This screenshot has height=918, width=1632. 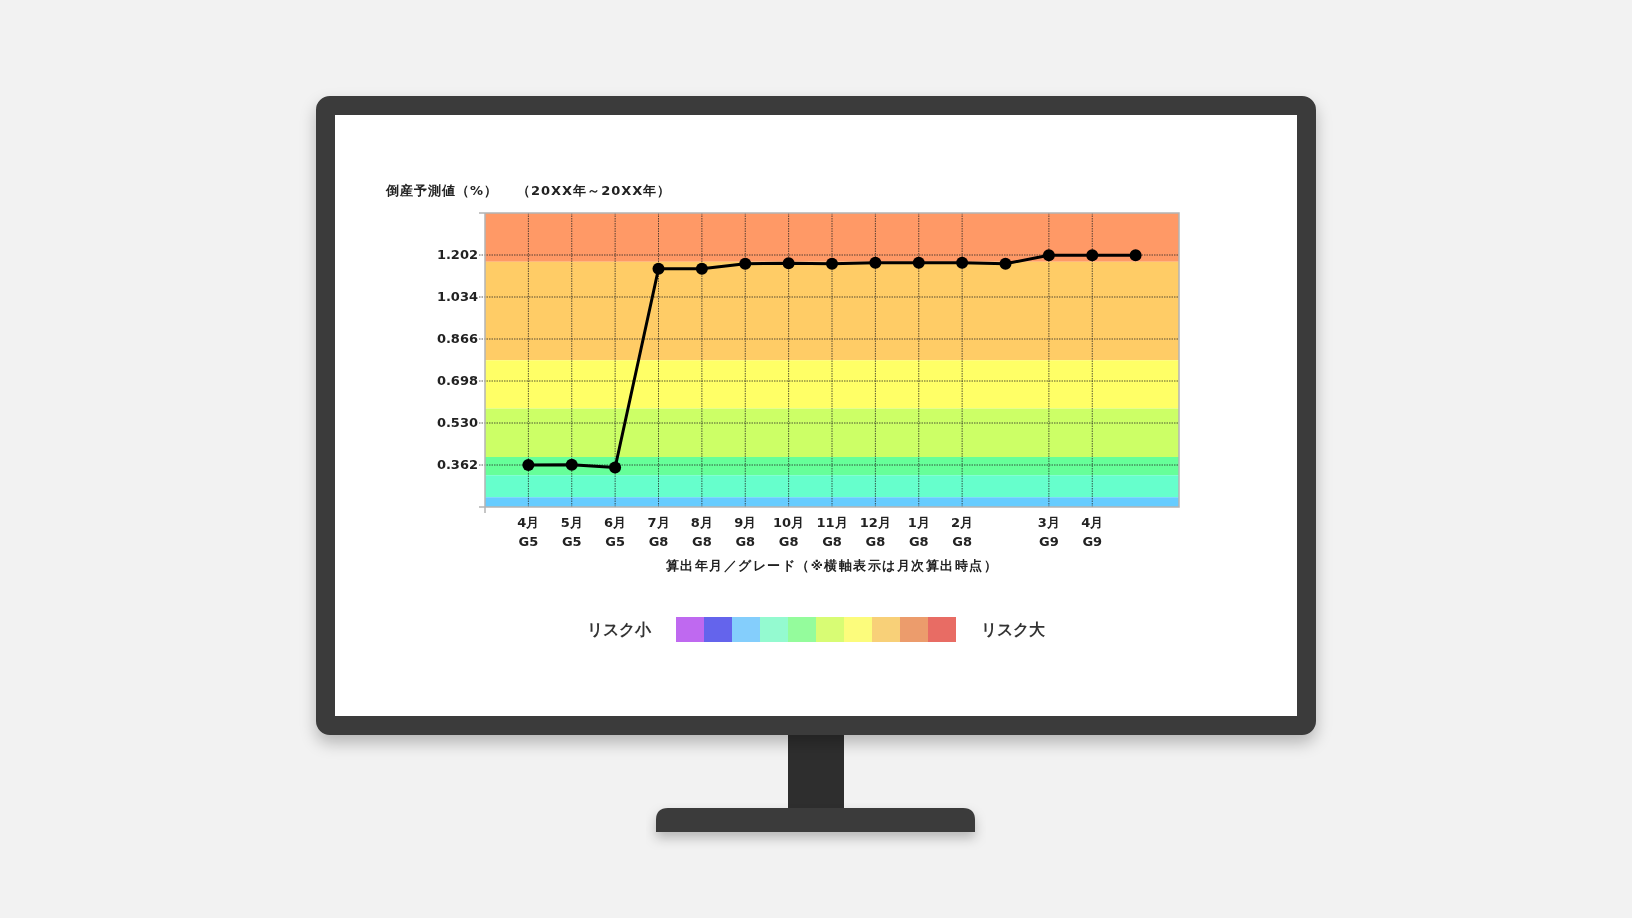 I want to click on y-tick-label: 1.034, so click(x=457, y=296).